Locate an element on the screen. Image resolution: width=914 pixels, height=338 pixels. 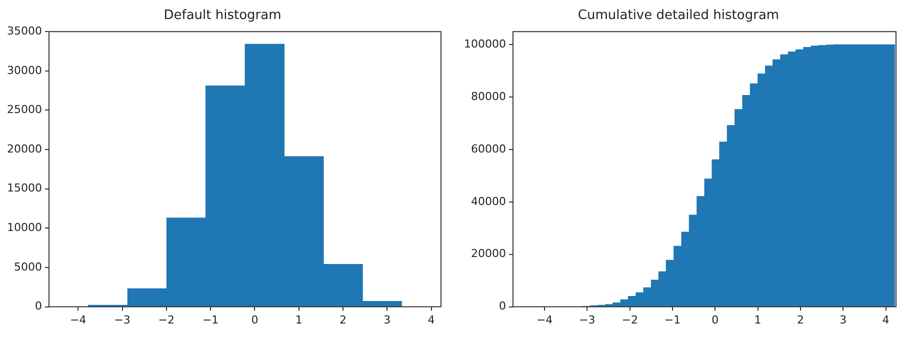
y-tick-label: 25000 is located at coordinates (24, 109).